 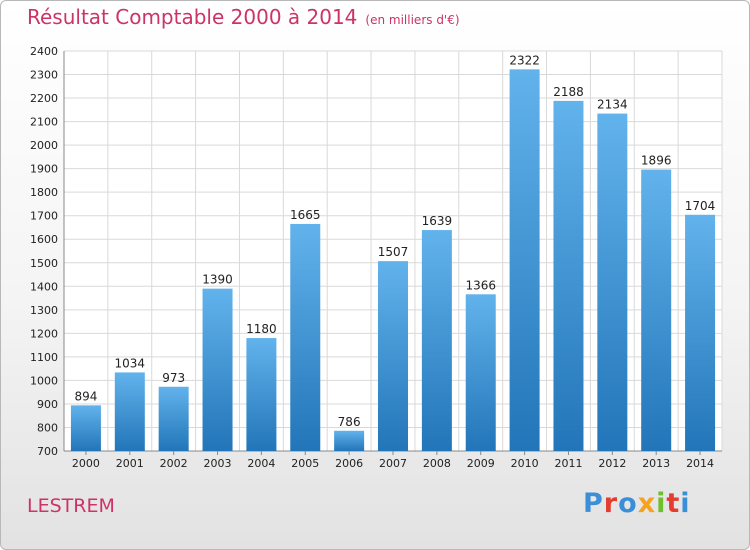 What do you see at coordinates (217, 280) in the screenshot?
I see `bar-value-label: 1390` at bounding box center [217, 280].